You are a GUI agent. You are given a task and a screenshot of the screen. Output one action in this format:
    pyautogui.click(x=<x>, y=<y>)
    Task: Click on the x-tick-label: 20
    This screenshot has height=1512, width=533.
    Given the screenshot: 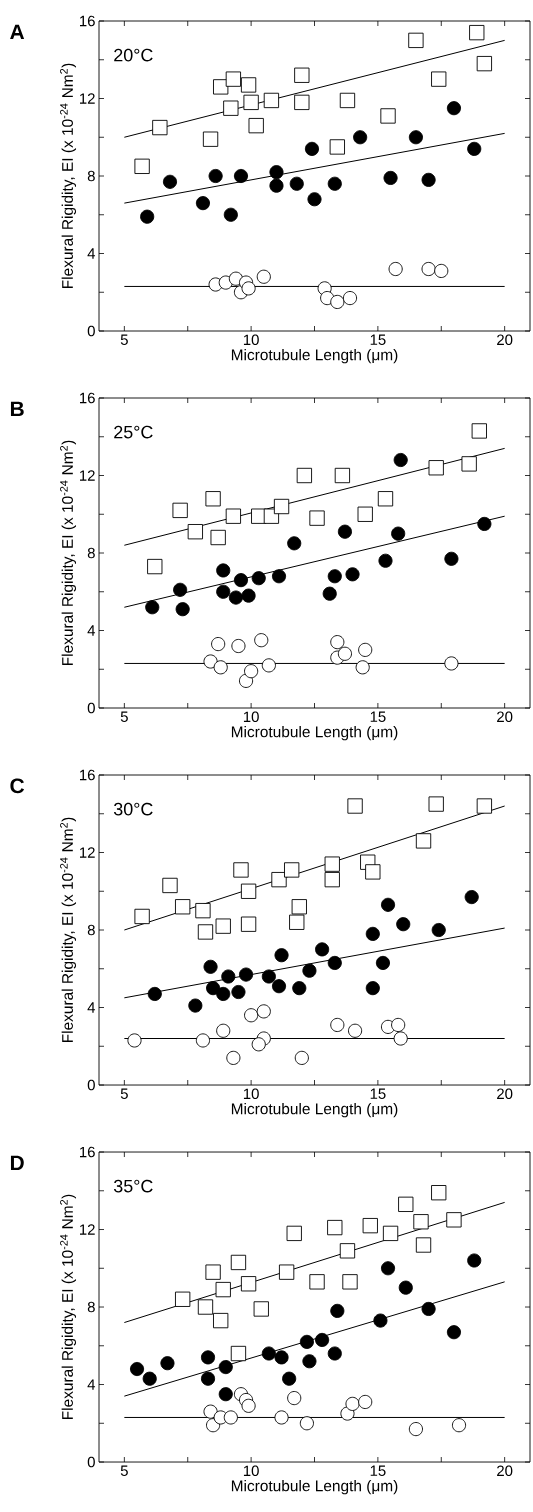 What is the action you would take?
    pyautogui.click(x=505, y=717)
    